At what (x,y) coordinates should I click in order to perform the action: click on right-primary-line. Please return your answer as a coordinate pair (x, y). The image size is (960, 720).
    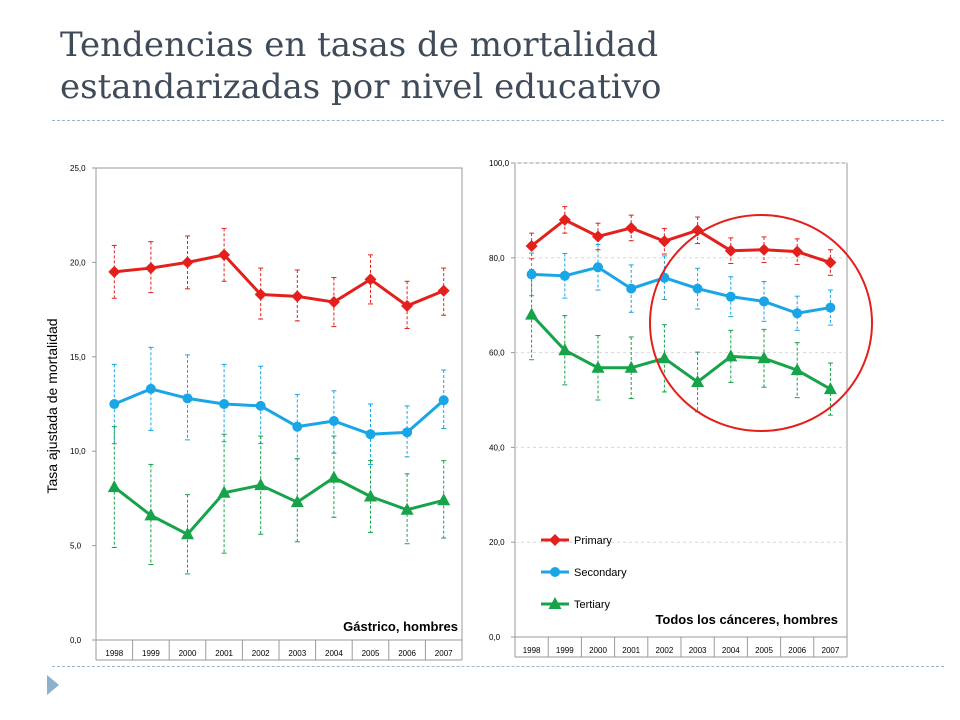
    Looking at the image, I should click on (680, 241).